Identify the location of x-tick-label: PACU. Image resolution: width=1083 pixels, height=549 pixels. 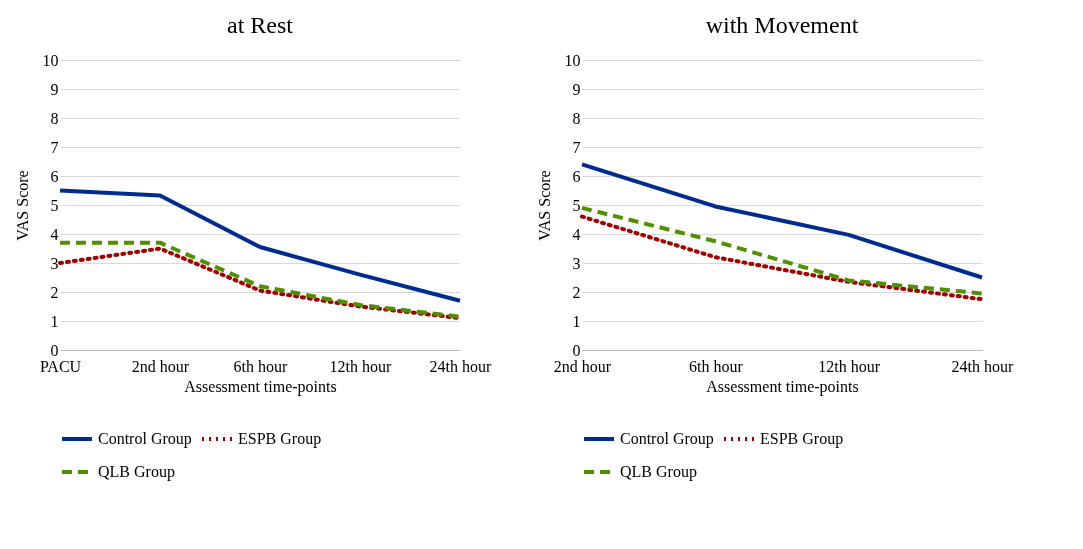
(60, 366).